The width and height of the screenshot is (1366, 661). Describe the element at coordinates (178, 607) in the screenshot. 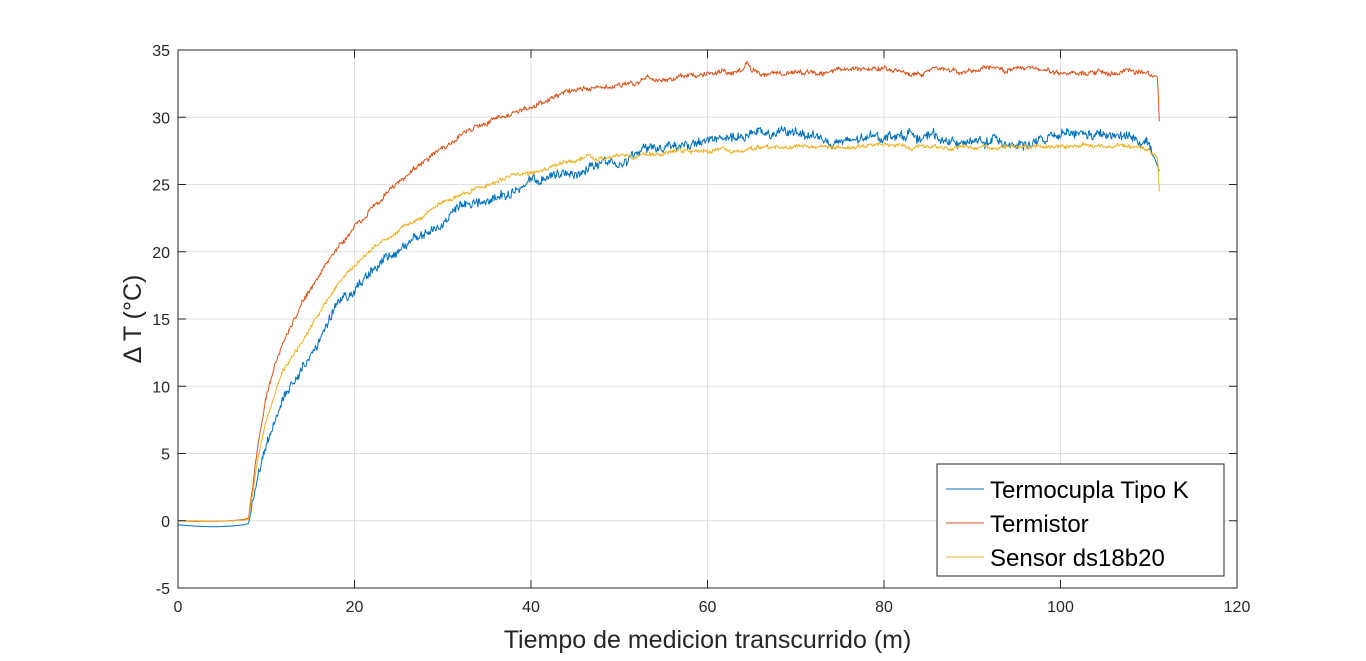

I see `x-tick-label: 0` at that location.